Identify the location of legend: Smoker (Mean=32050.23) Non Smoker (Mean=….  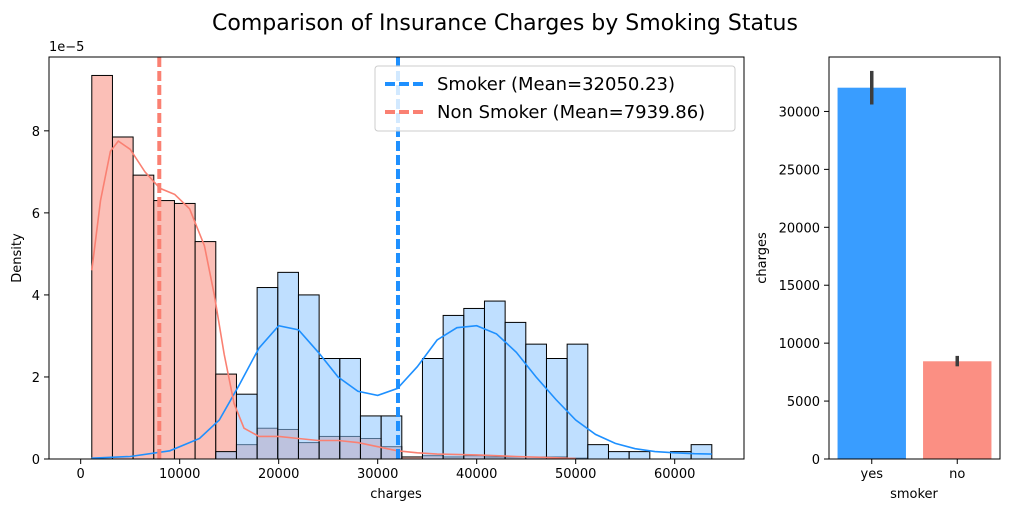
(555, 98).